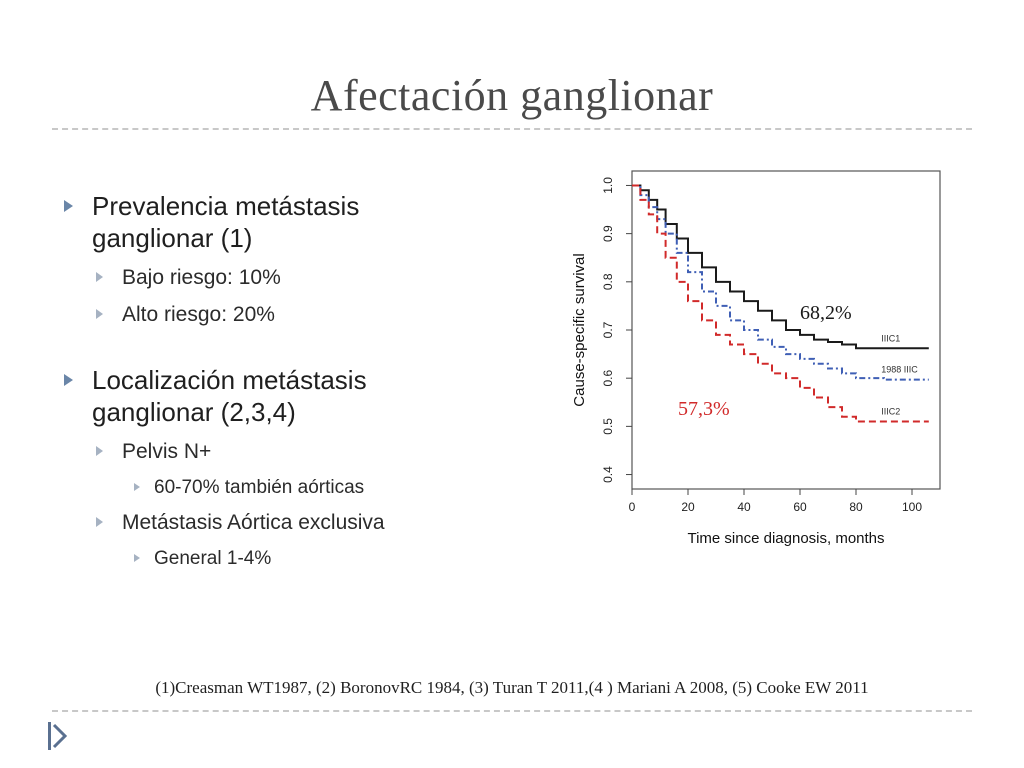 The height and width of the screenshot is (768, 1024). Describe the element at coordinates (608, 378) in the screenshot. I see `y-tick-label: 0.6` at that location.